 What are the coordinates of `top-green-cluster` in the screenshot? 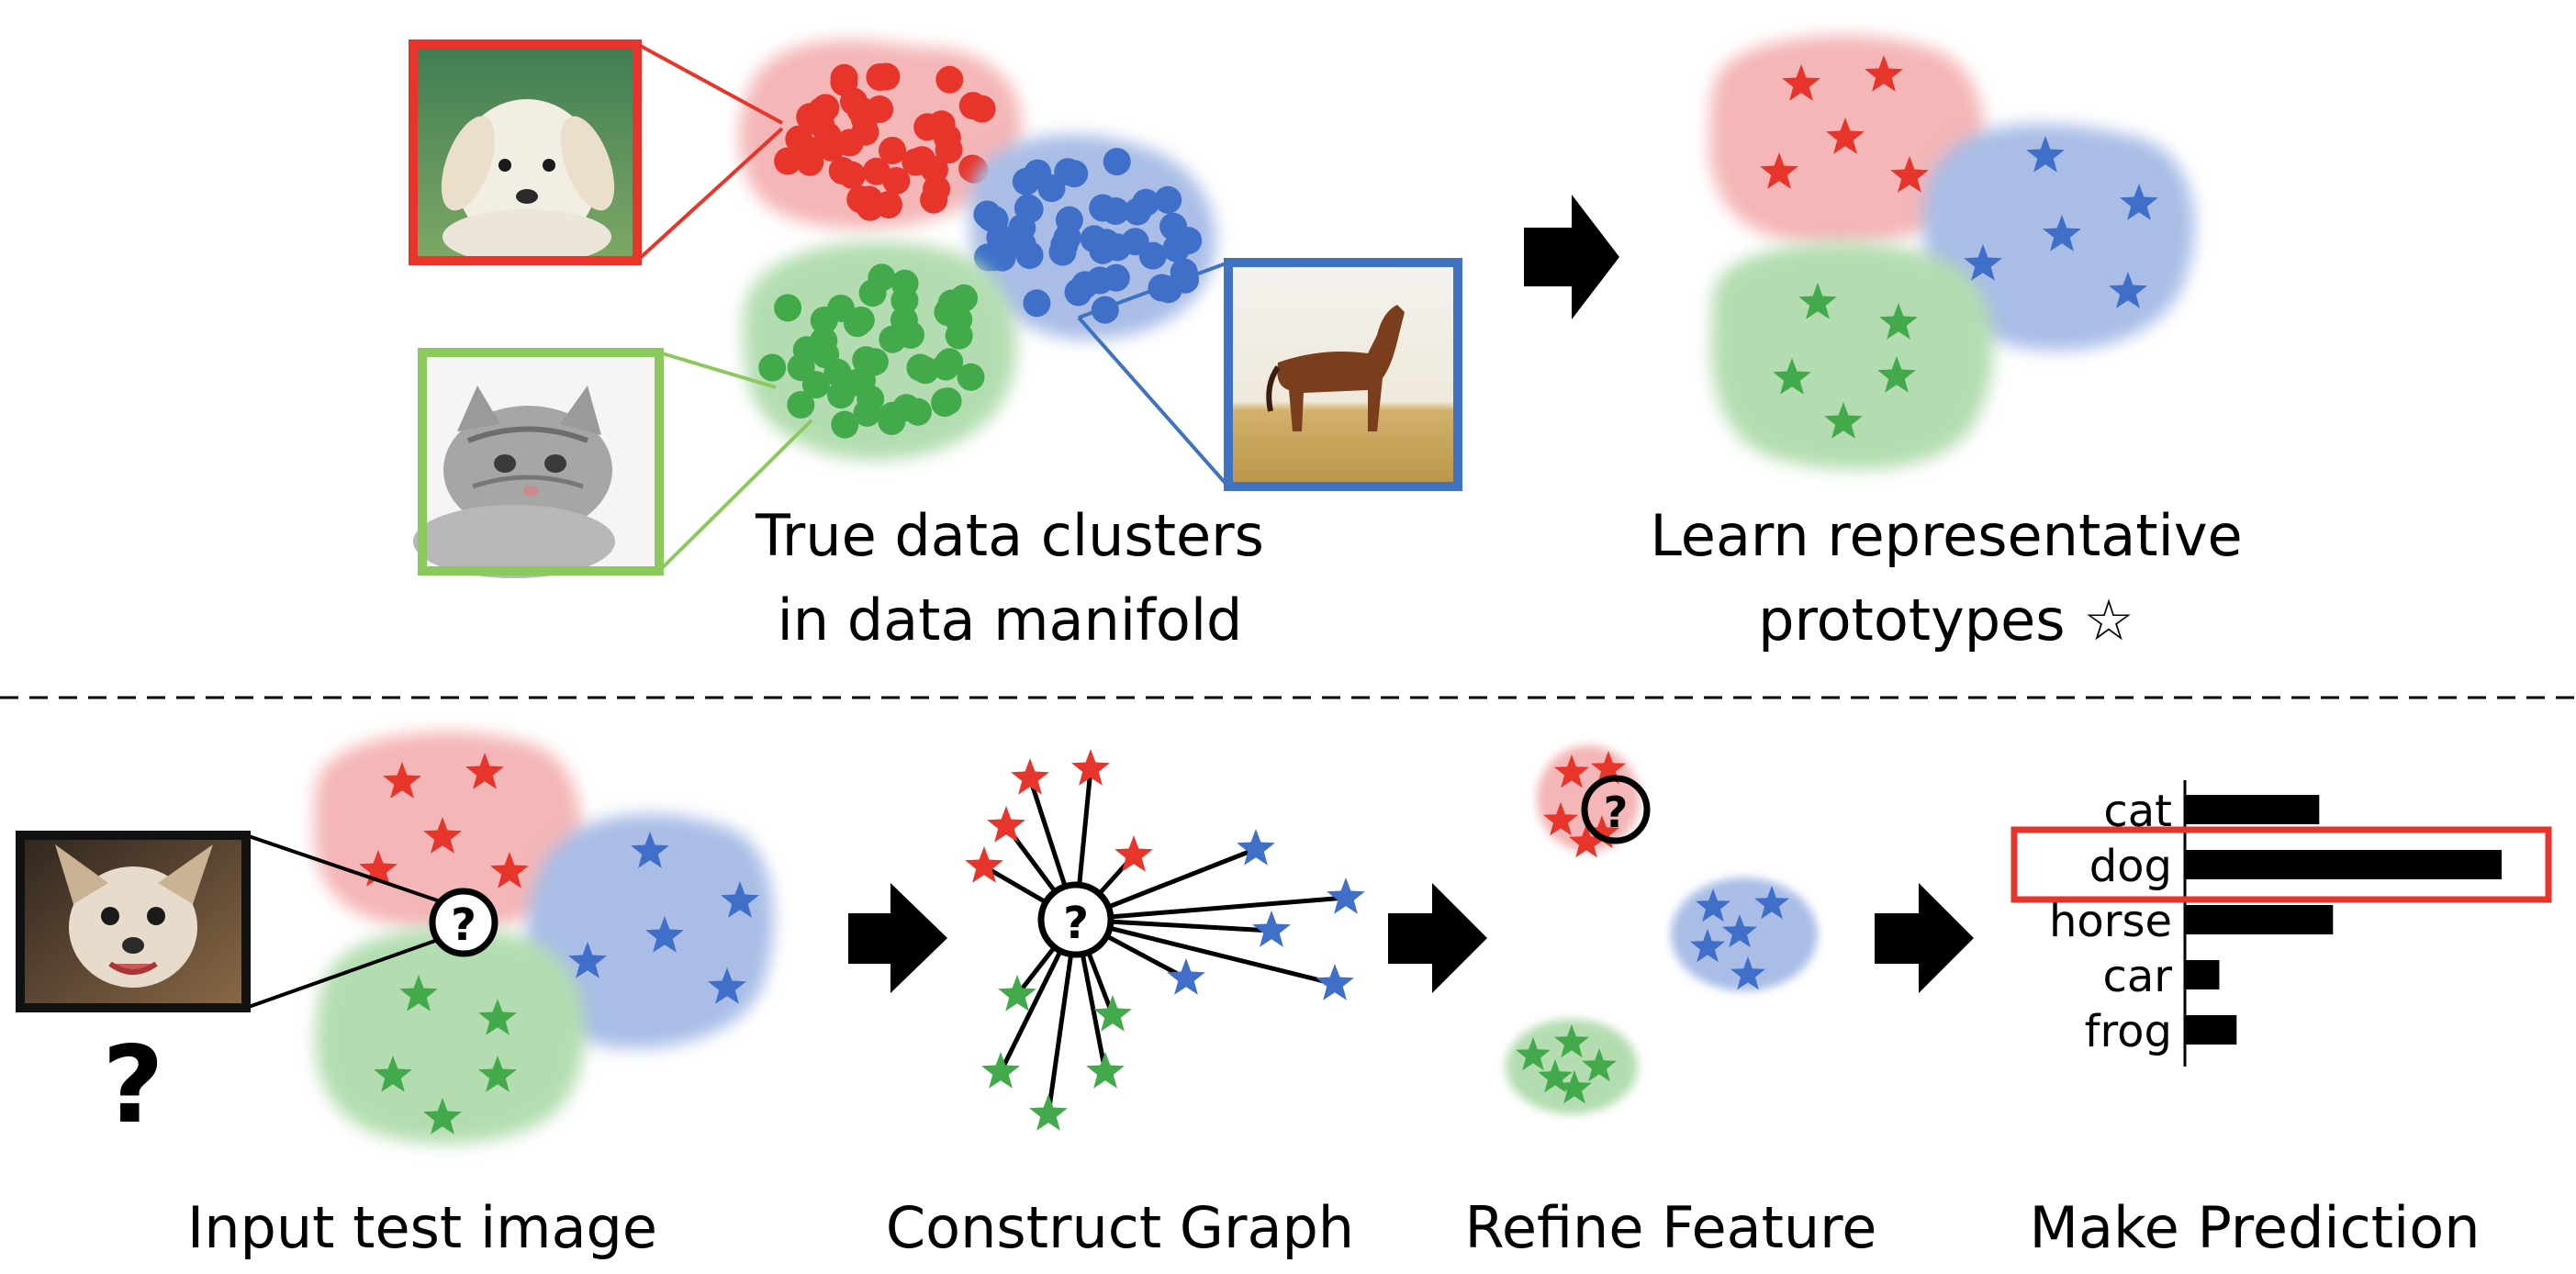 It's located at (880, 351).